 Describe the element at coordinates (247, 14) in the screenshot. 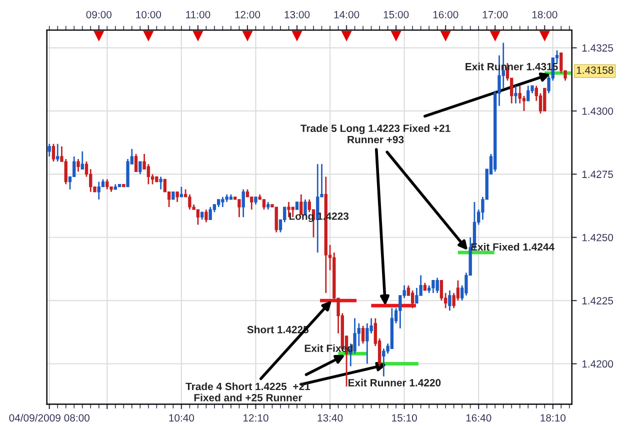

I see `x2-tick-label: 12:00` at that location.